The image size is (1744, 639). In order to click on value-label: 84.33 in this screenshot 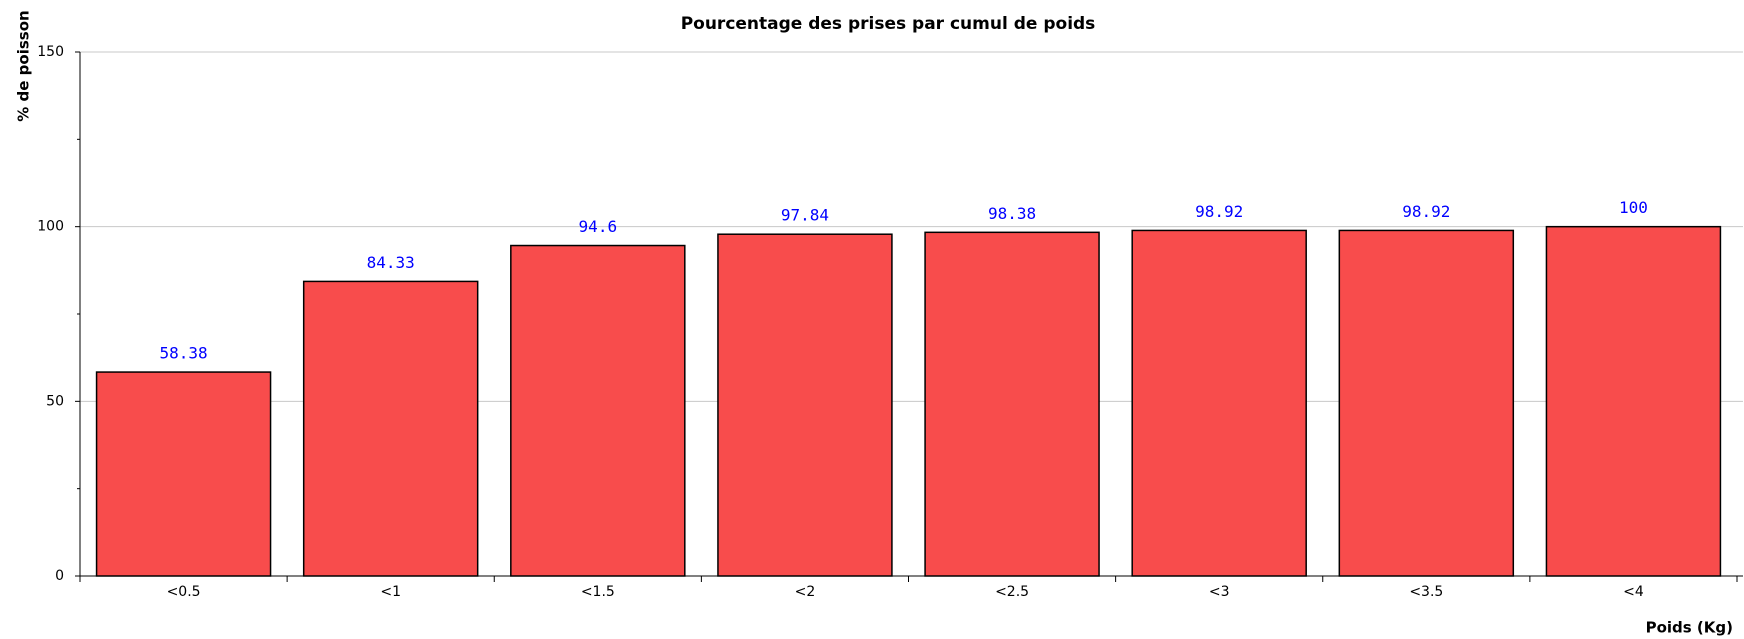, I will do `click(391, 262)`.